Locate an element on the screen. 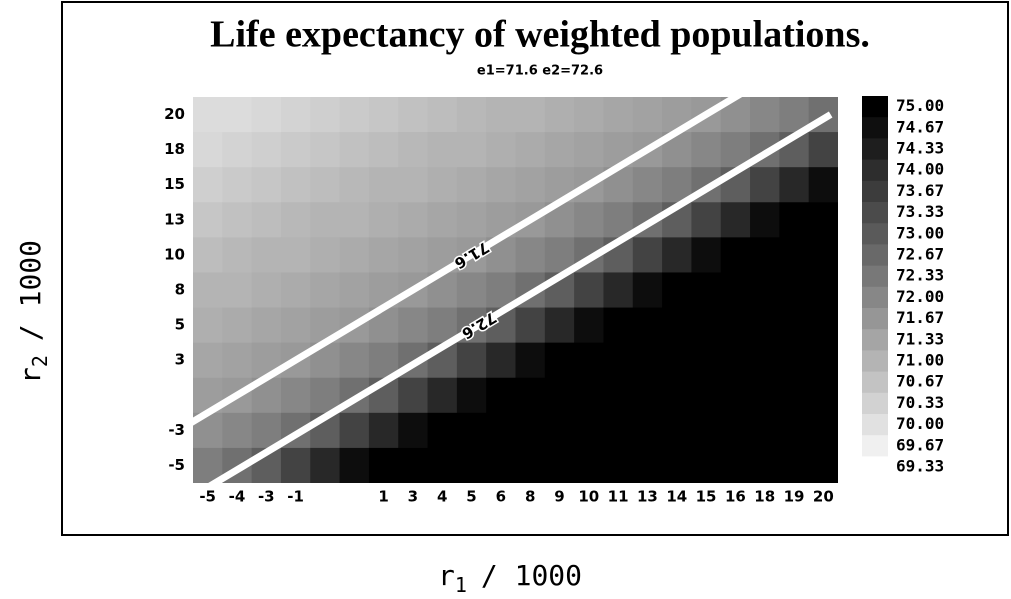 The image size is (1011, 599). x-tick-label: 1 is located at coordinates (383, 497).